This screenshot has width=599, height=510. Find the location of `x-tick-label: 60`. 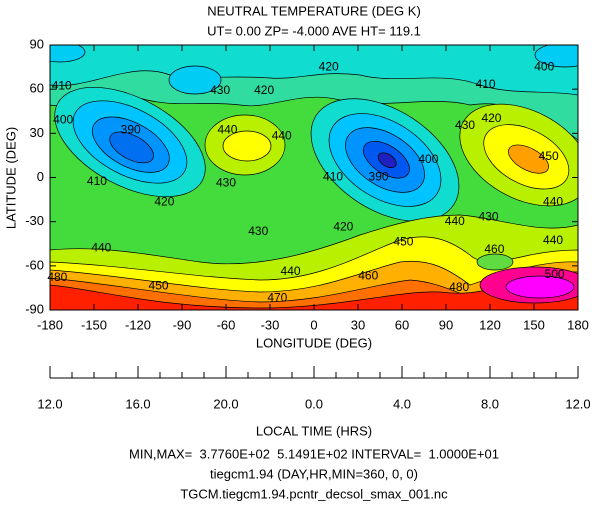

x-tick-label: 60 is located at coordinates (402, 324).